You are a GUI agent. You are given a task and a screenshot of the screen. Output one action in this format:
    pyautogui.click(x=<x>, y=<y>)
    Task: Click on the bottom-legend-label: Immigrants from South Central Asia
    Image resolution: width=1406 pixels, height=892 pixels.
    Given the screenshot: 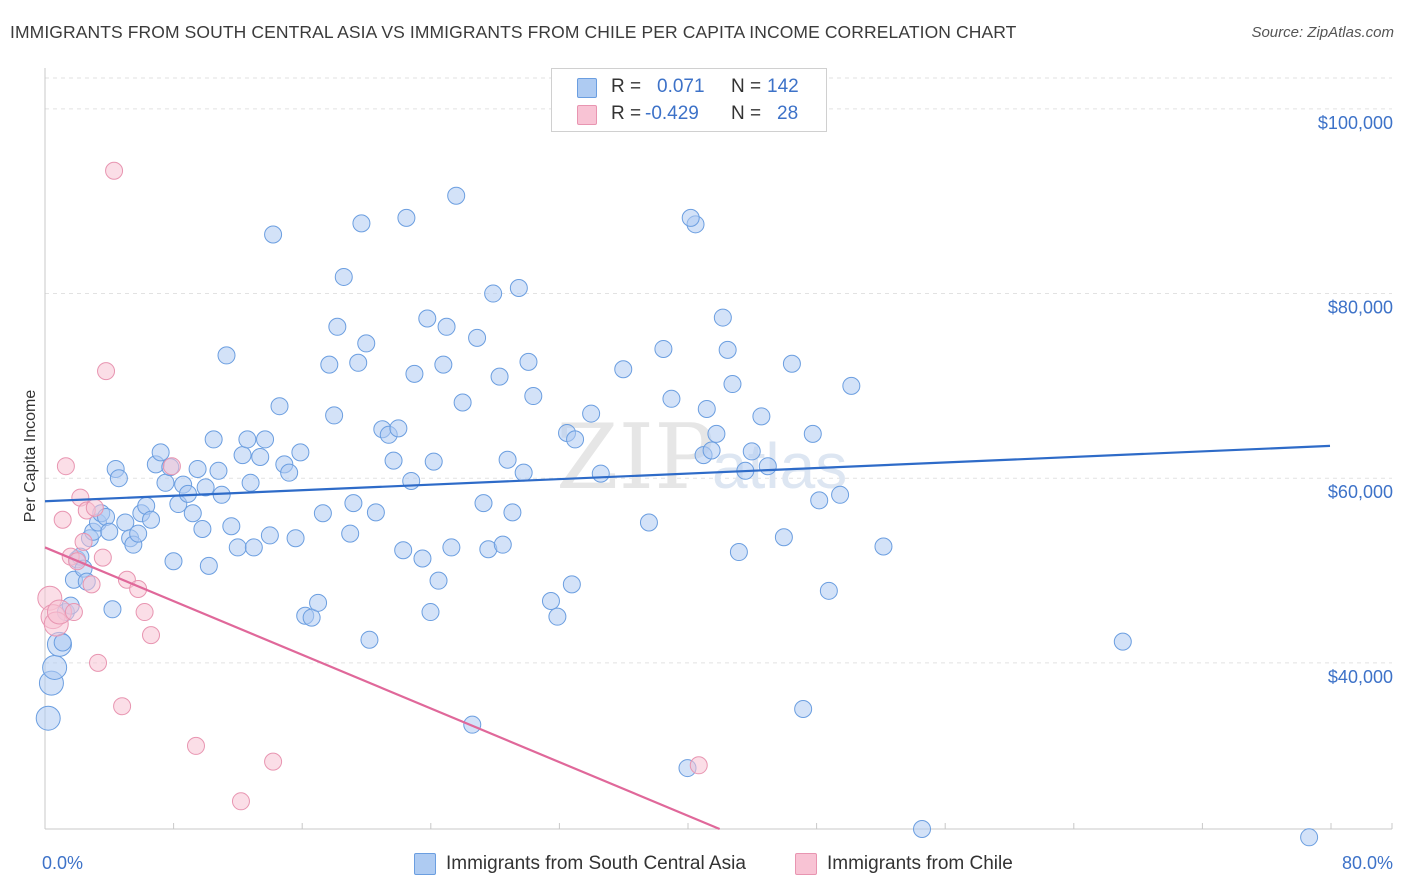 What is the action you would take?
    pyautogui.click(x=596, y=863)
    